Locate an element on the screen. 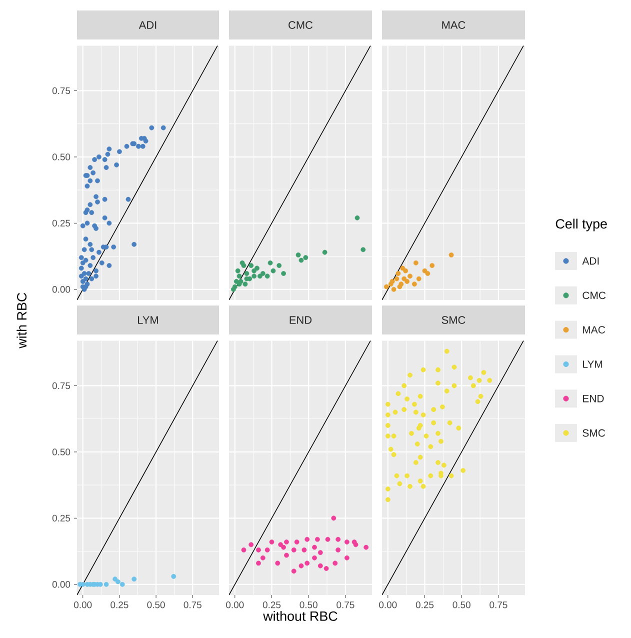 The height and width of the screenshot is (638, 631). legend-label: CMC is located at coordinates (594, 296).